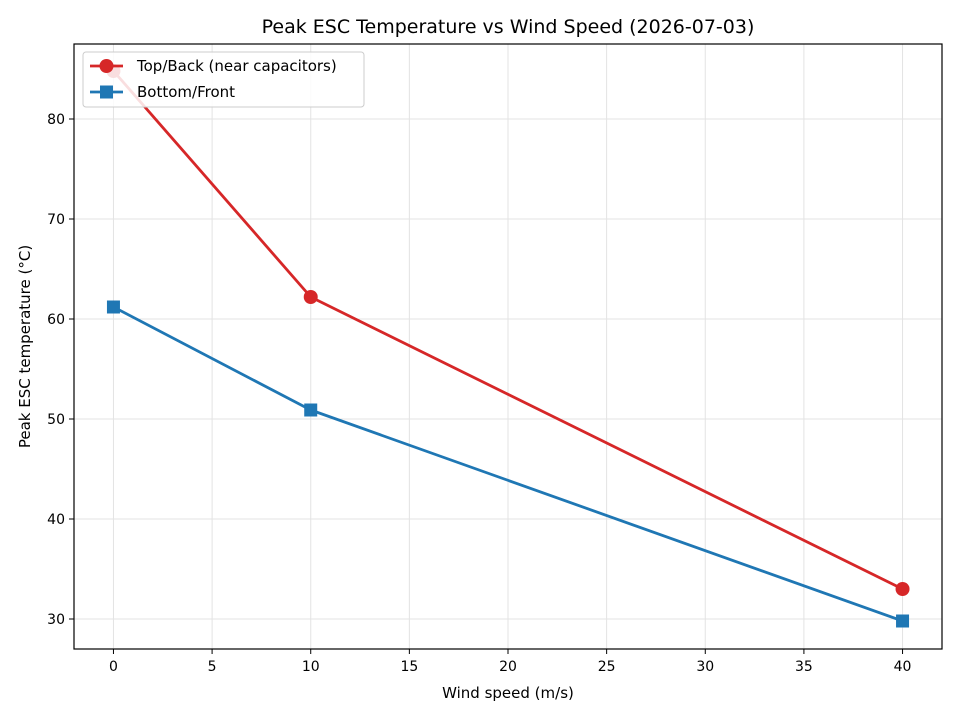 This screenshot has width=960, height=720. Describe the element at coordinates (186, 92) in the screenshot. I see `legend-label: Bottom/Front` at that location.